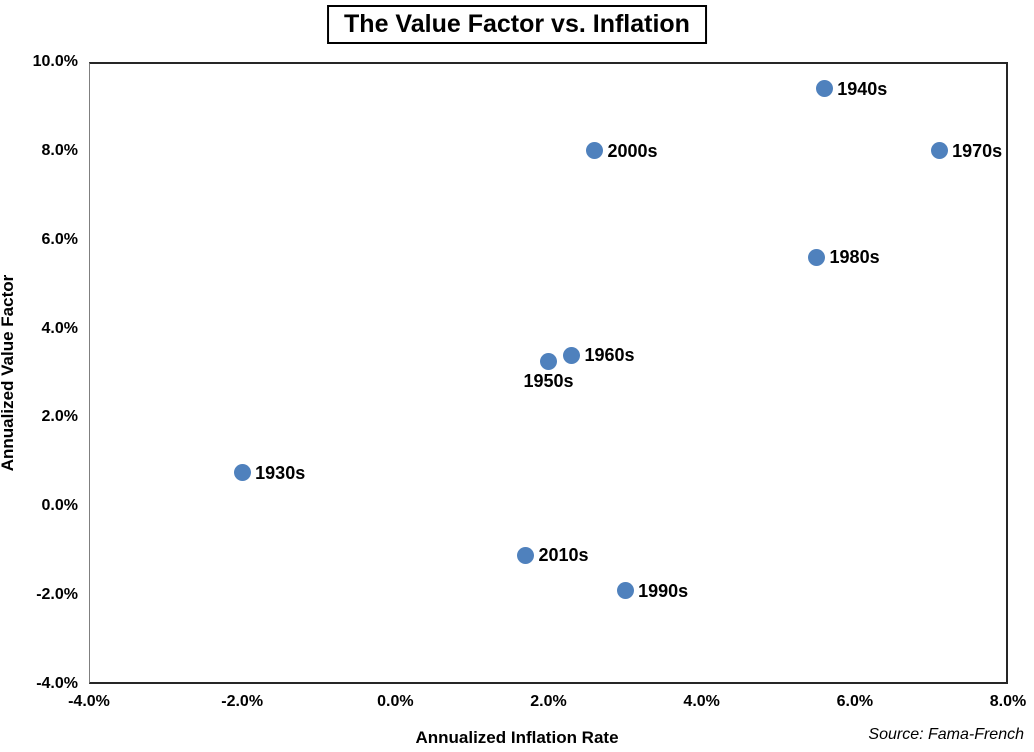 The width and height of the screenshot is (1034, 752). I want to click on x-axis-tick-label: 6.0%, so click(855, 701).